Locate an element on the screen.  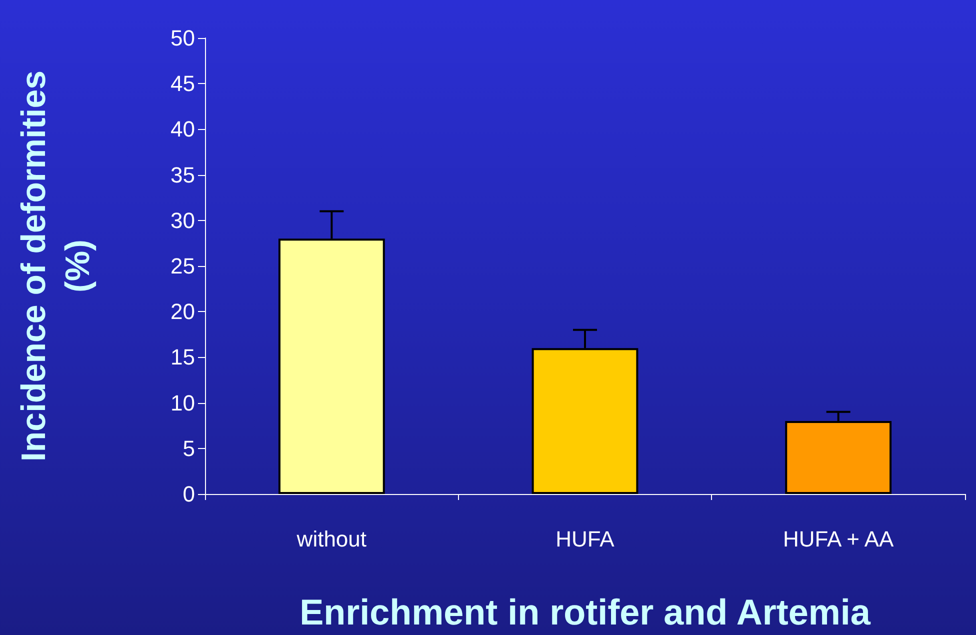
y-tick-label: 20 is located at coordinates (182, 311).